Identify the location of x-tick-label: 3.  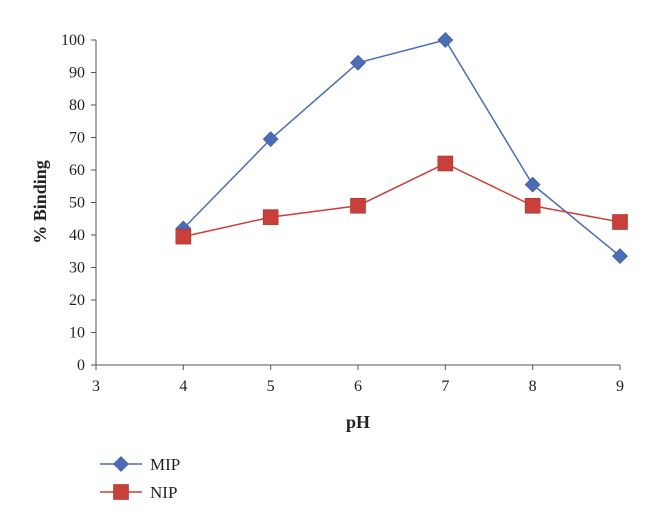
(96, 386).